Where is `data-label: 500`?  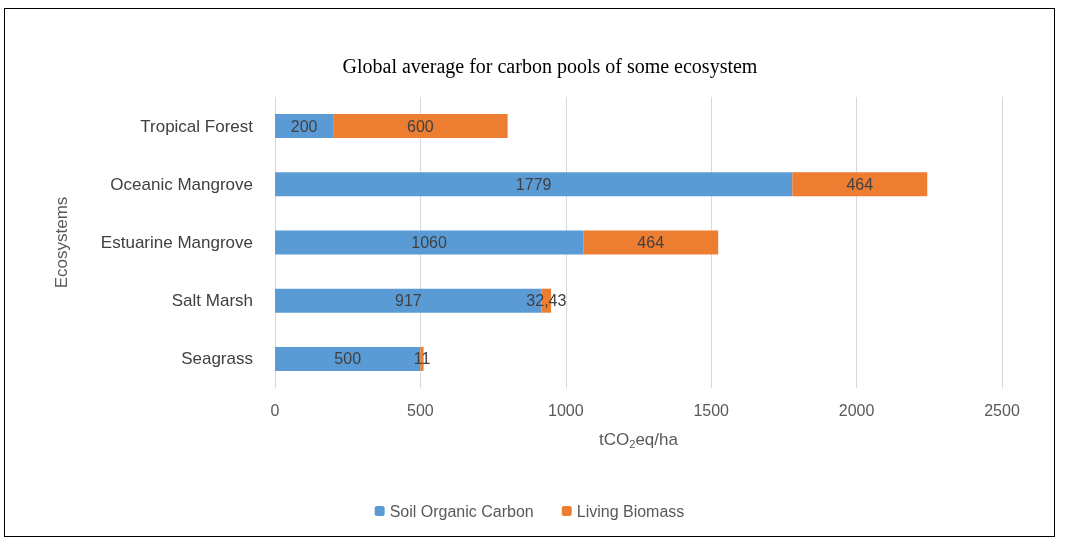 data-label: 500 is located at coordinates (348, 359).